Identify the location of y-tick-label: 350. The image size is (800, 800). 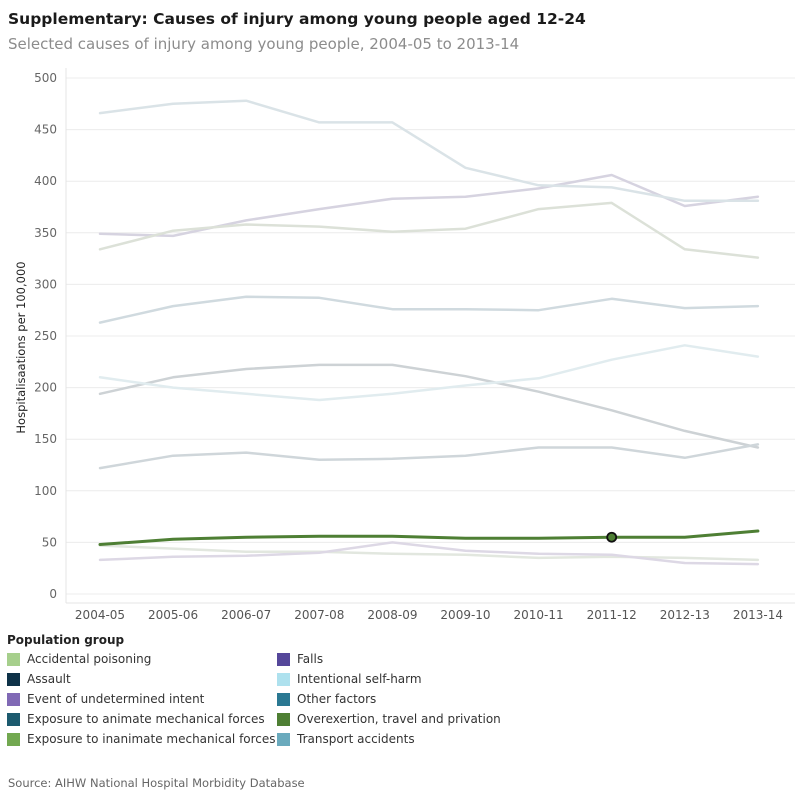
(45, 233).